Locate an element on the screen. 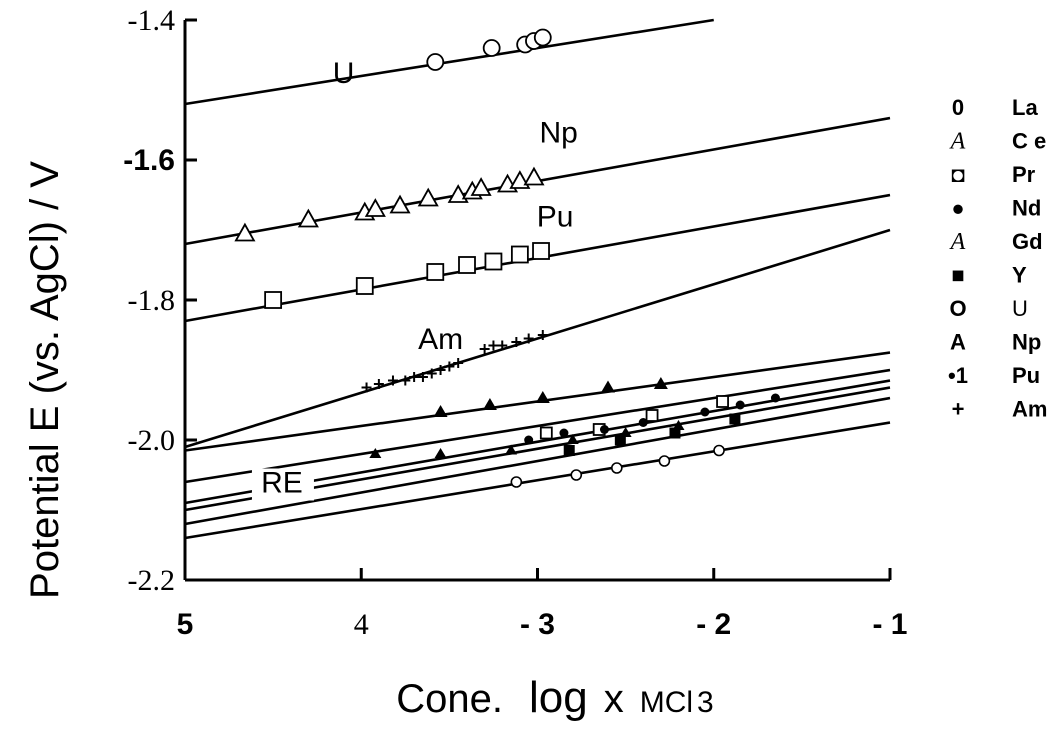 The height and width of the screenshot is (729, 1060). legend-symbol: 0 is located at coordinates (958, 107).